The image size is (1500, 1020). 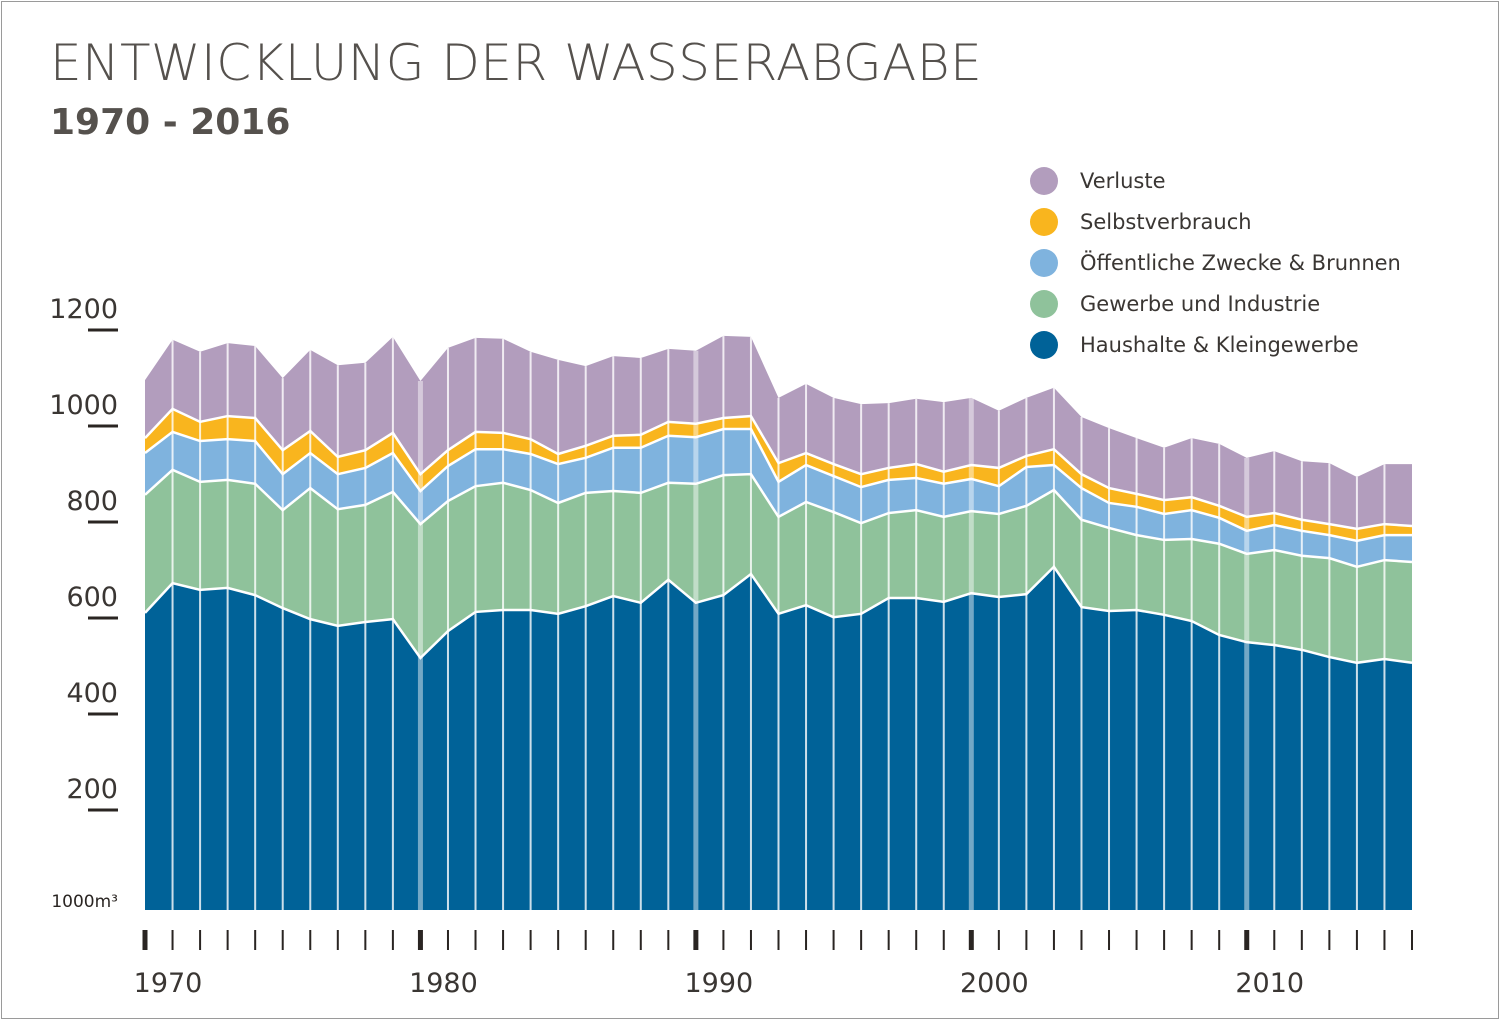 What do you see at coordinates (443, 983) in the screenshot?
I see `x-tick-label: 1980` at bounding box center [443, 983].